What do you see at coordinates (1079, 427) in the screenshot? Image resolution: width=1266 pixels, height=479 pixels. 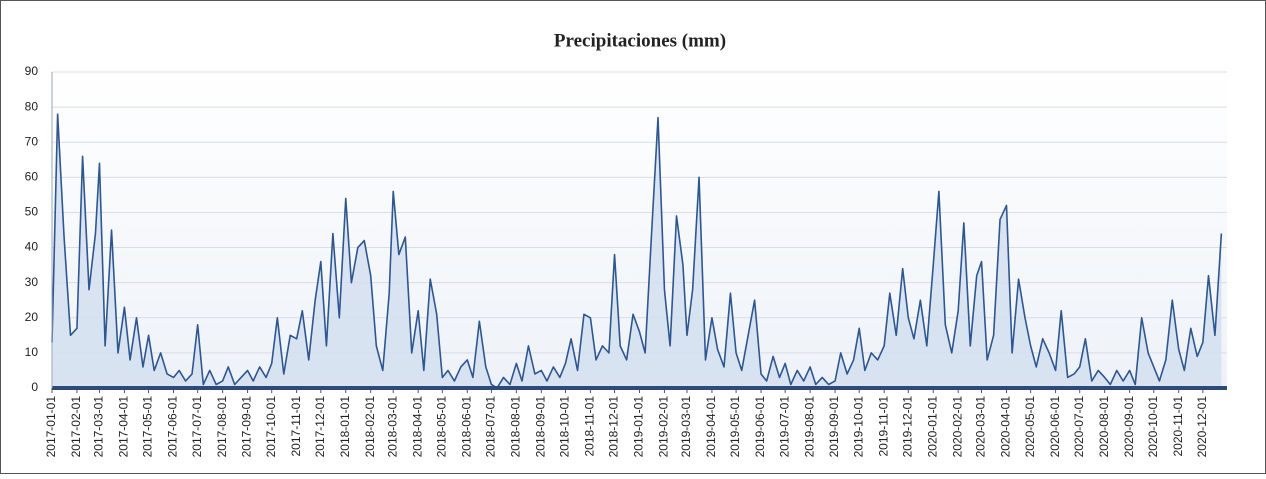 I see `x-tick-label: 2020-07-01` at bounding box center [1079, 427].